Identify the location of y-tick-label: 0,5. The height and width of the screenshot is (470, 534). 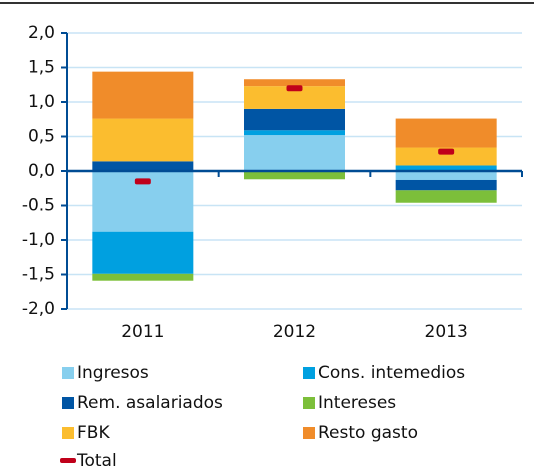
(41, 137).